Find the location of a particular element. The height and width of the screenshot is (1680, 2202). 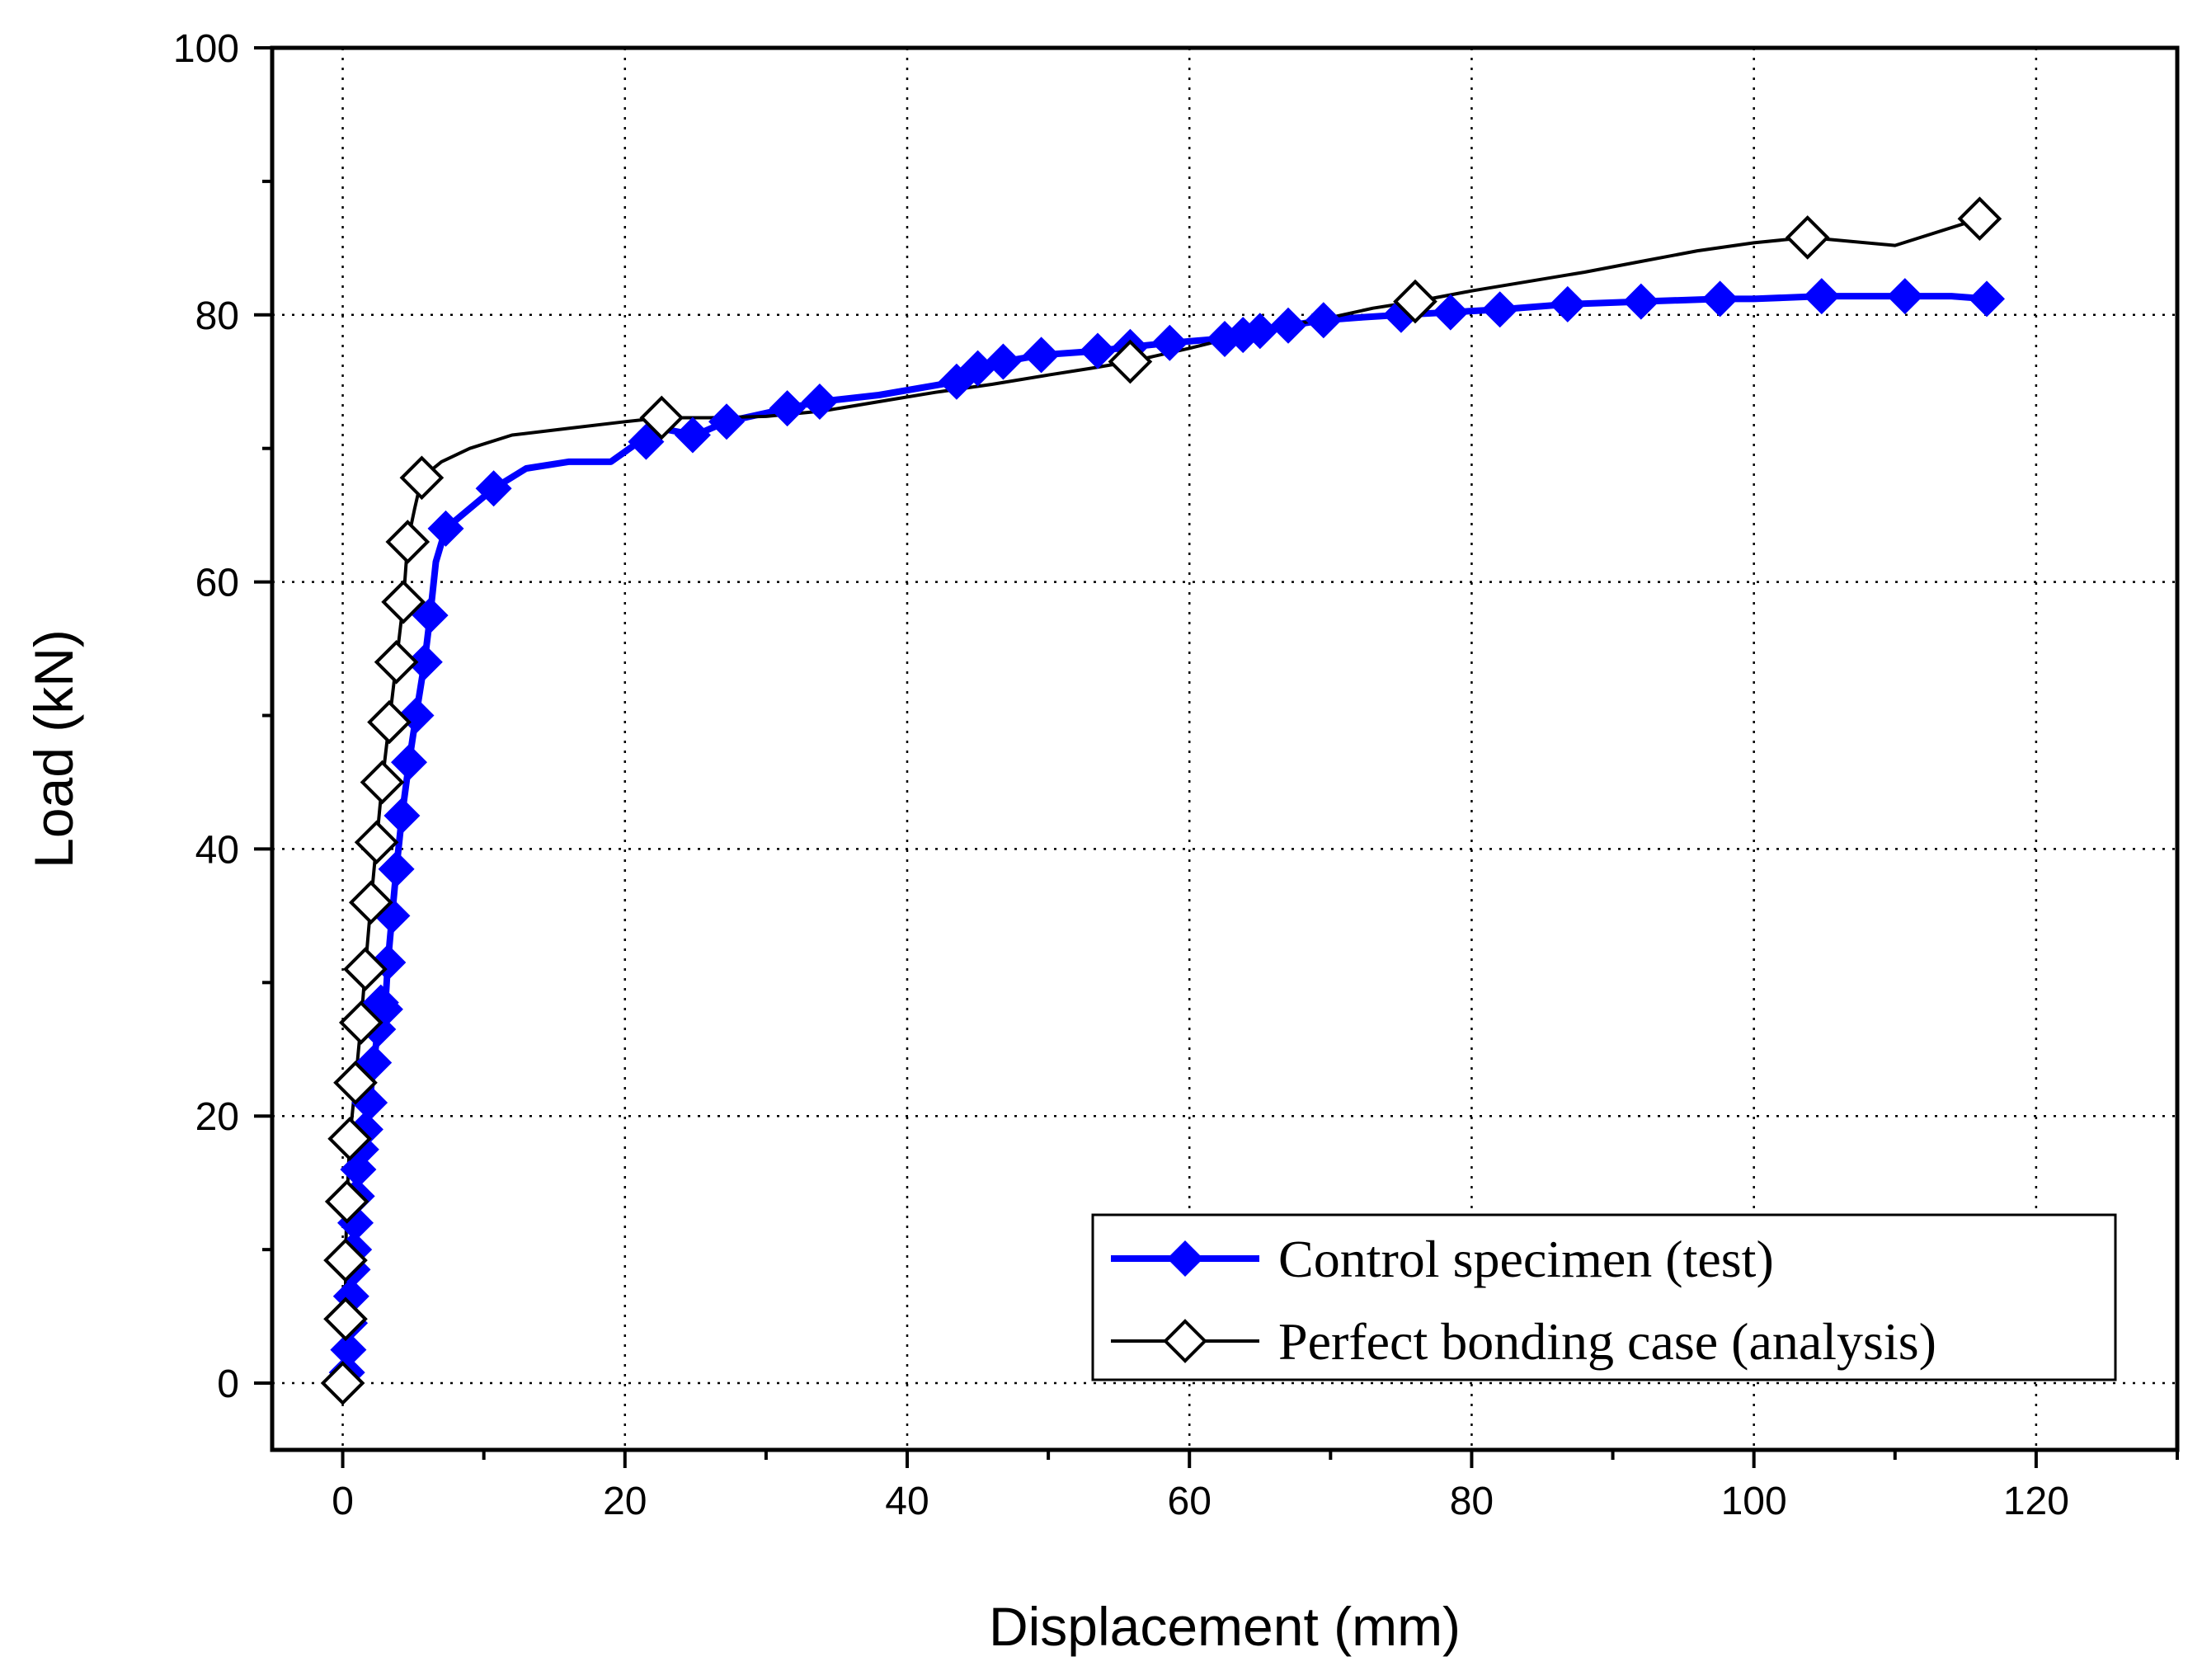

y-tick-label: 20 is located at coordinates (217, 1117).